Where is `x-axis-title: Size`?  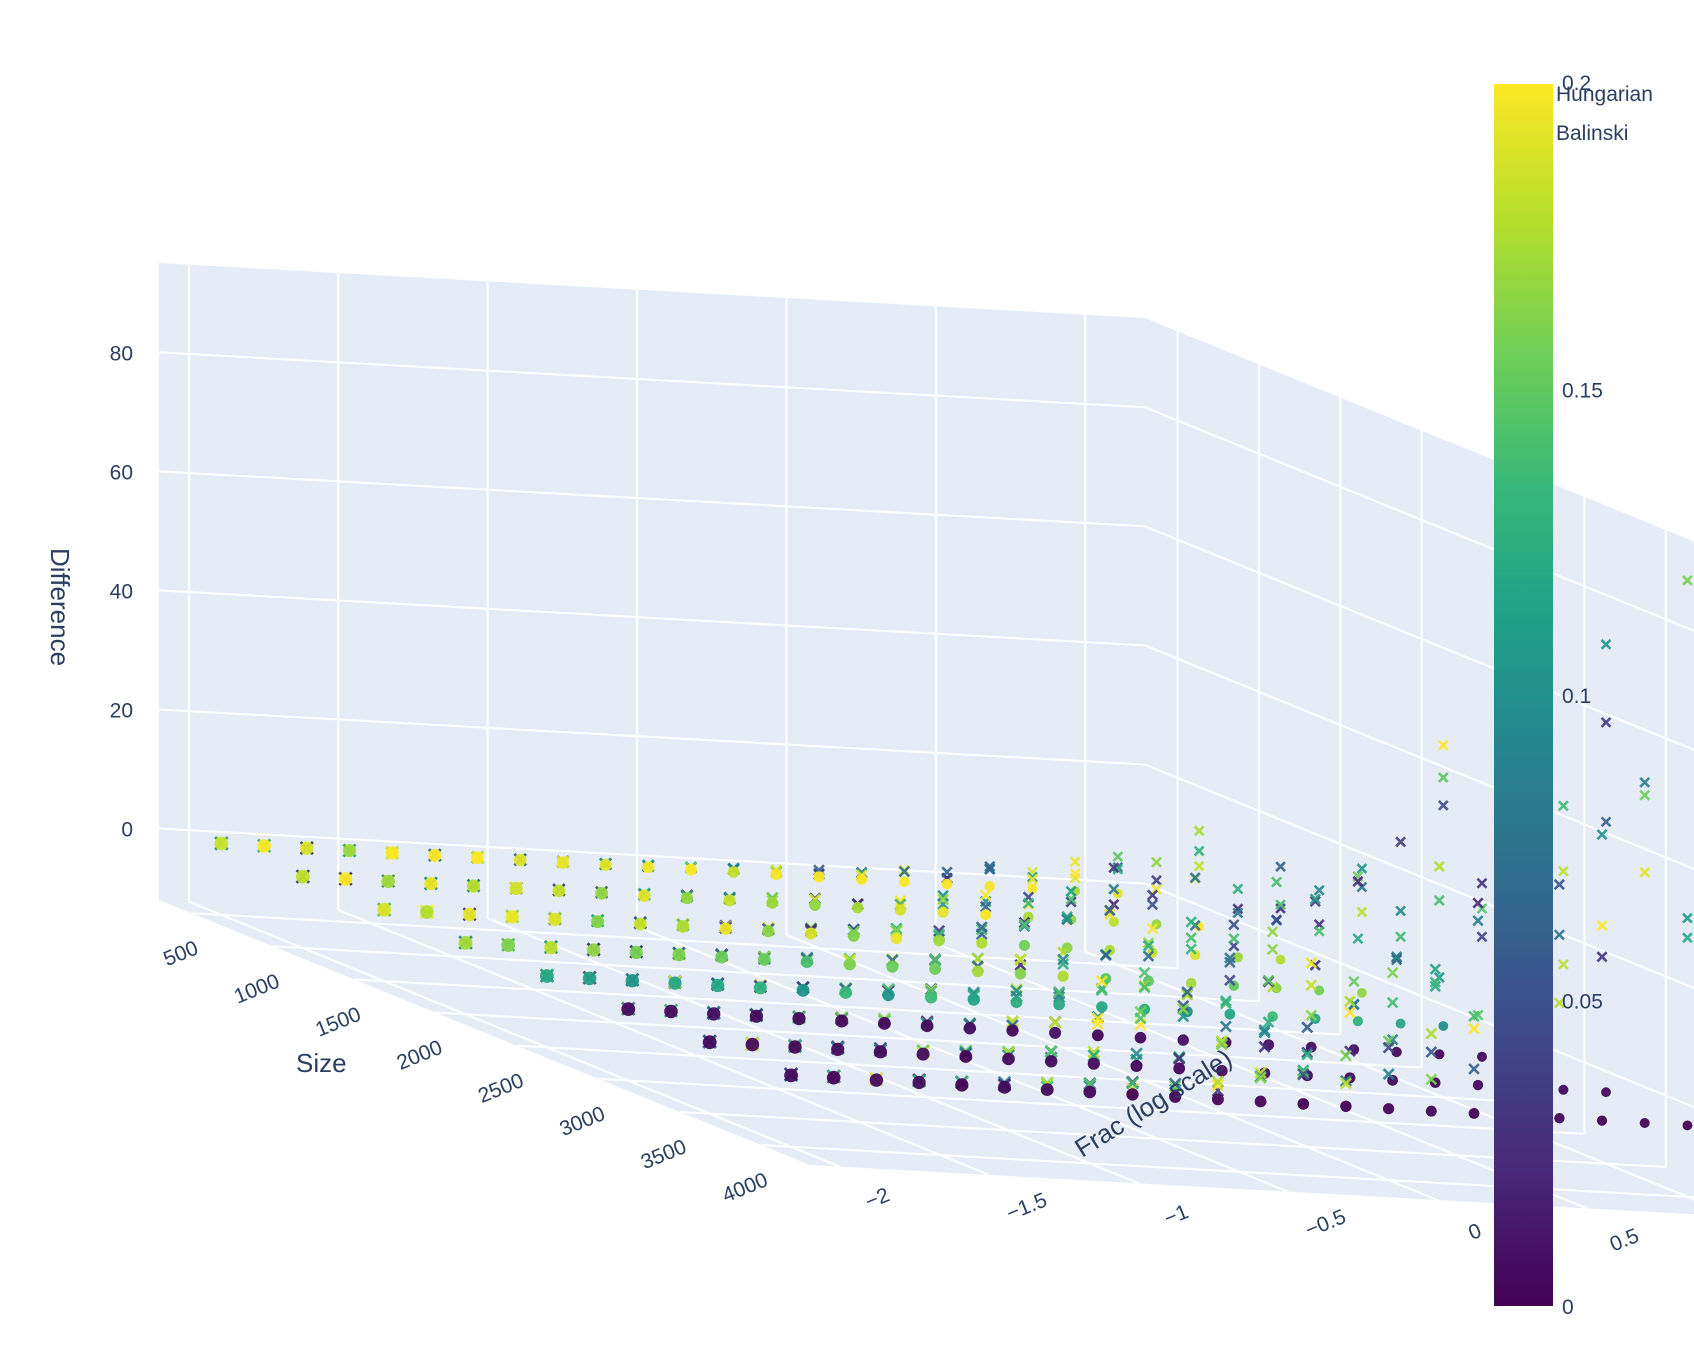 x-axis-title: Size is located at coordinates (321, 1063).